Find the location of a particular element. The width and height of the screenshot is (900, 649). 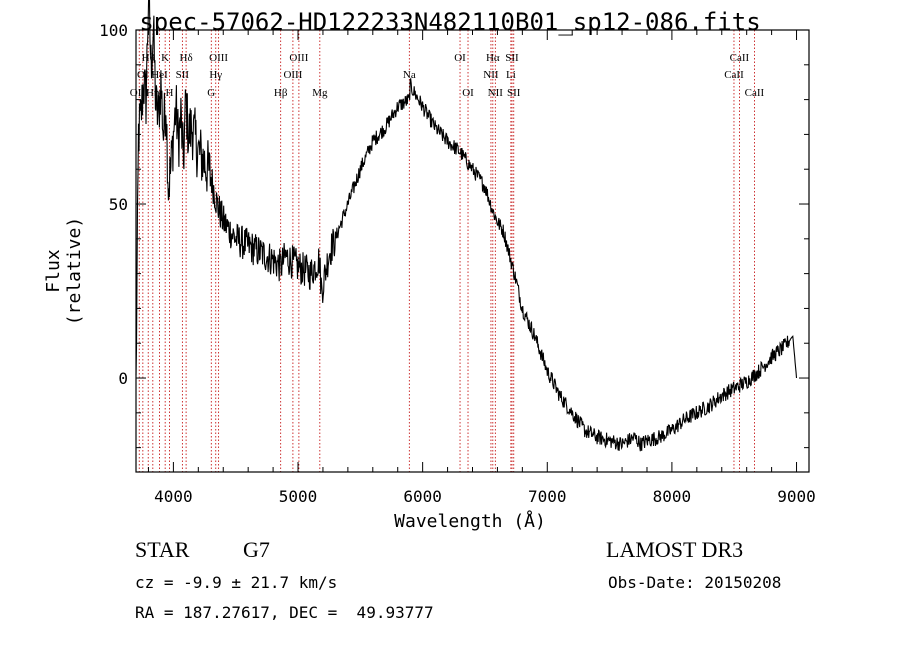

line-marker-label-25: CaII is located at coordinates (740, 58).